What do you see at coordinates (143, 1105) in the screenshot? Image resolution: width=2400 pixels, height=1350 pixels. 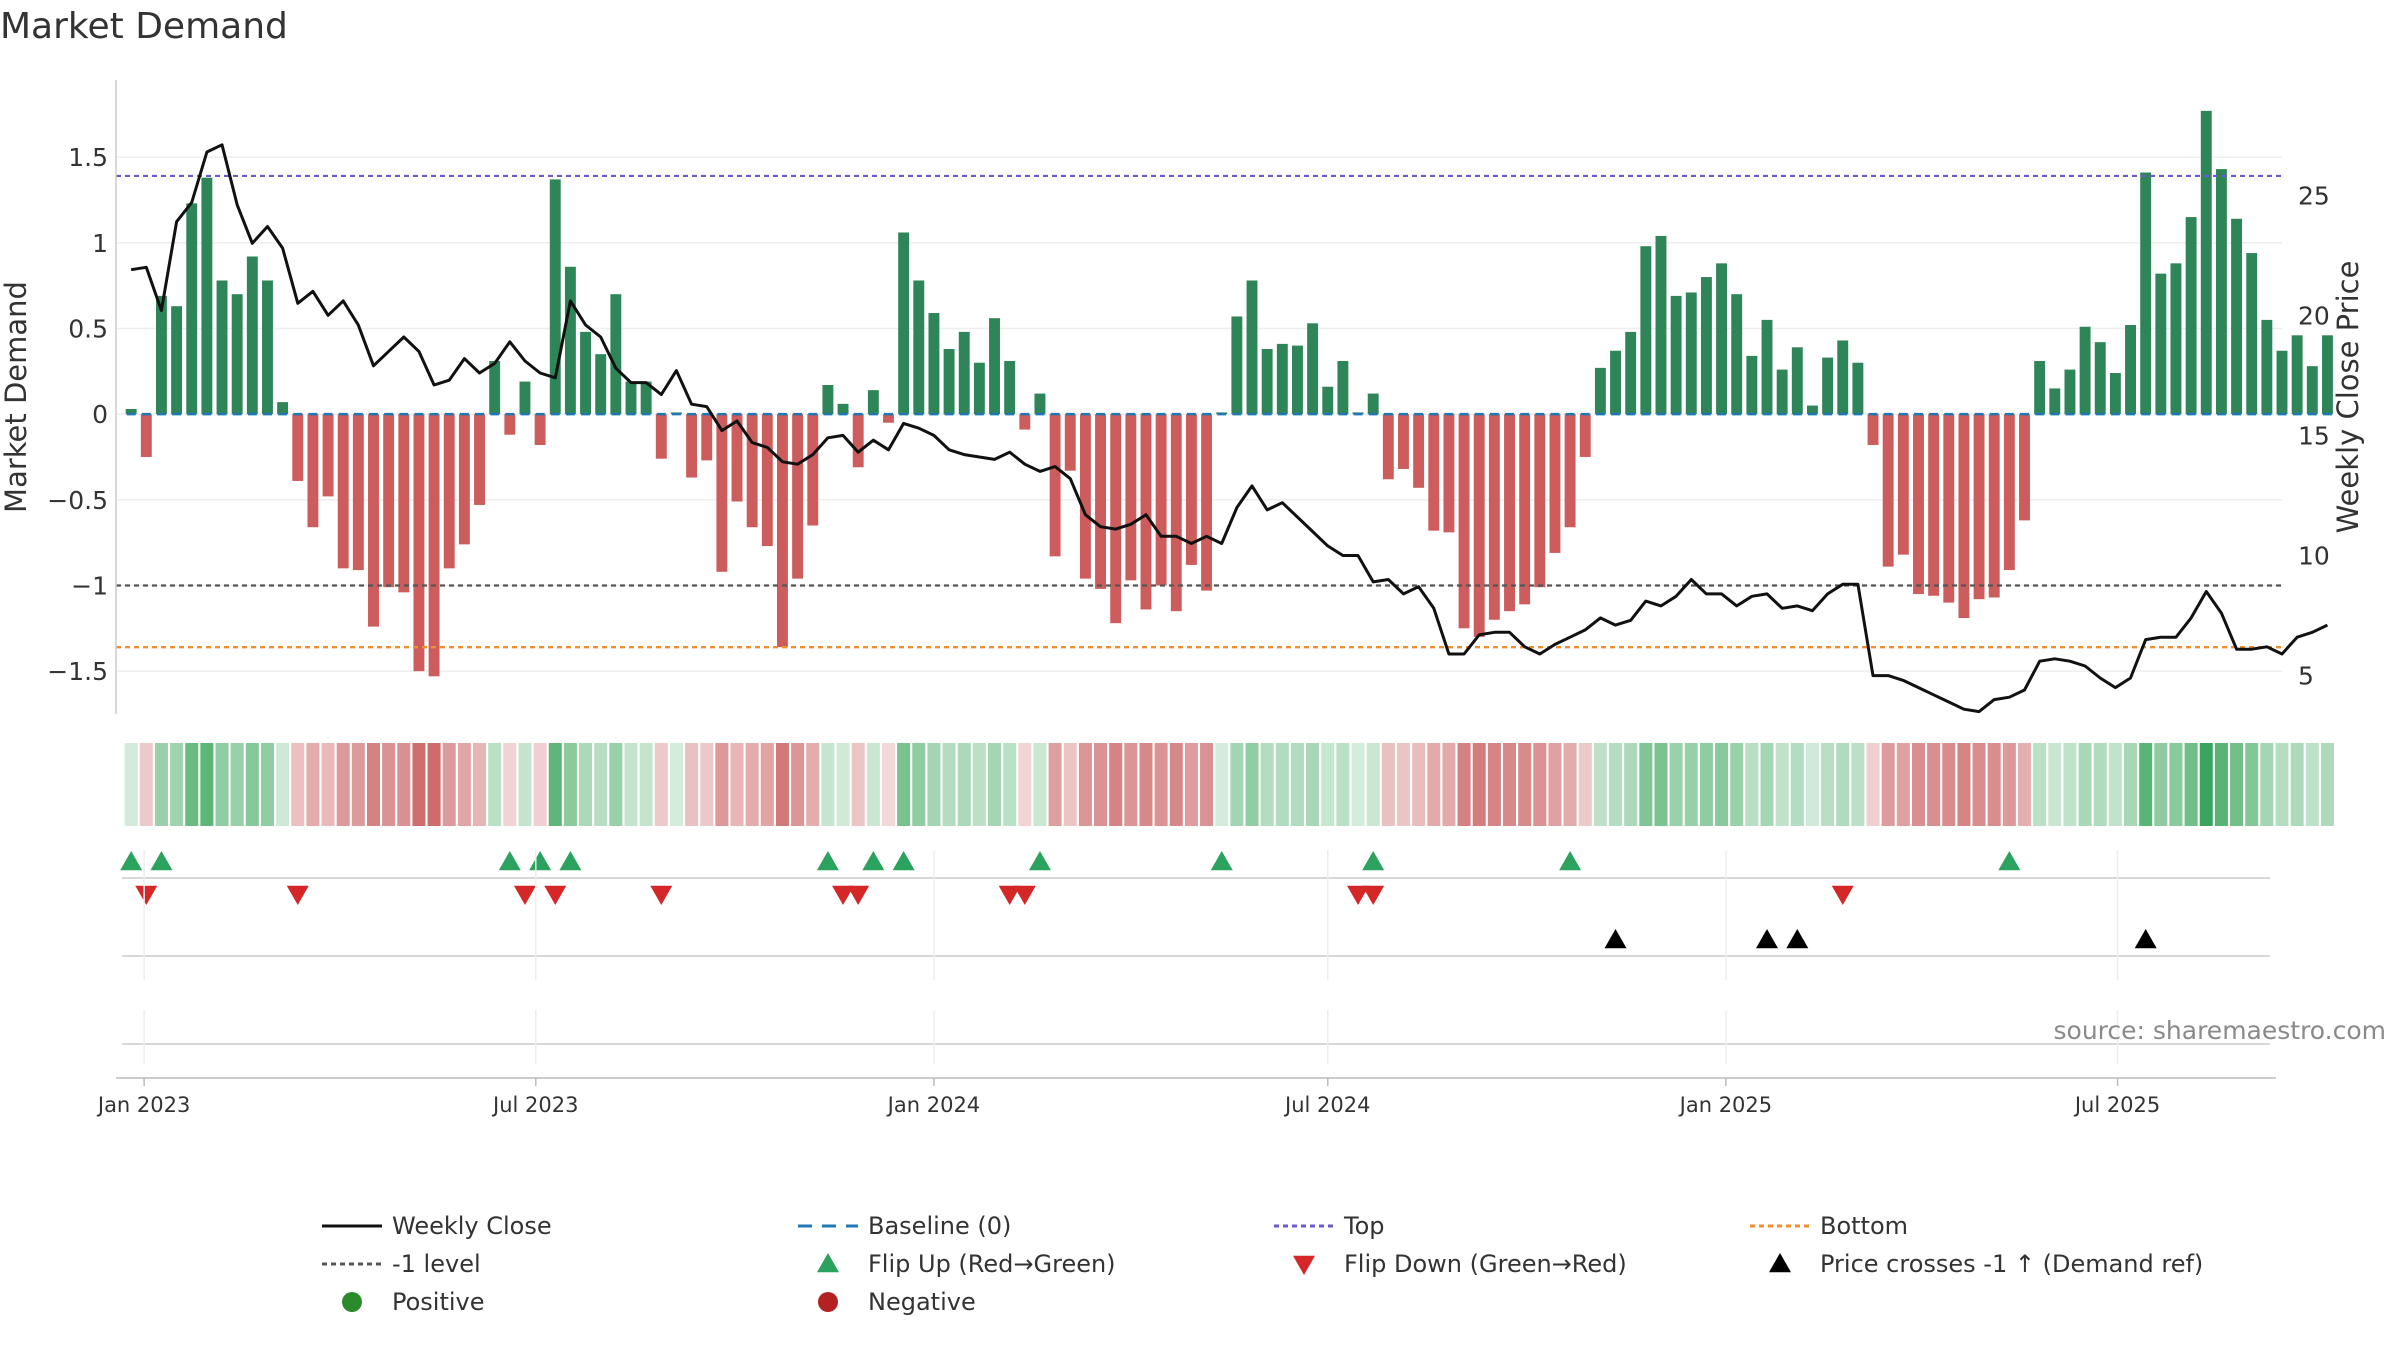 I see `x-tick-label: Jan 2023` at bounding box center [143, 1105].